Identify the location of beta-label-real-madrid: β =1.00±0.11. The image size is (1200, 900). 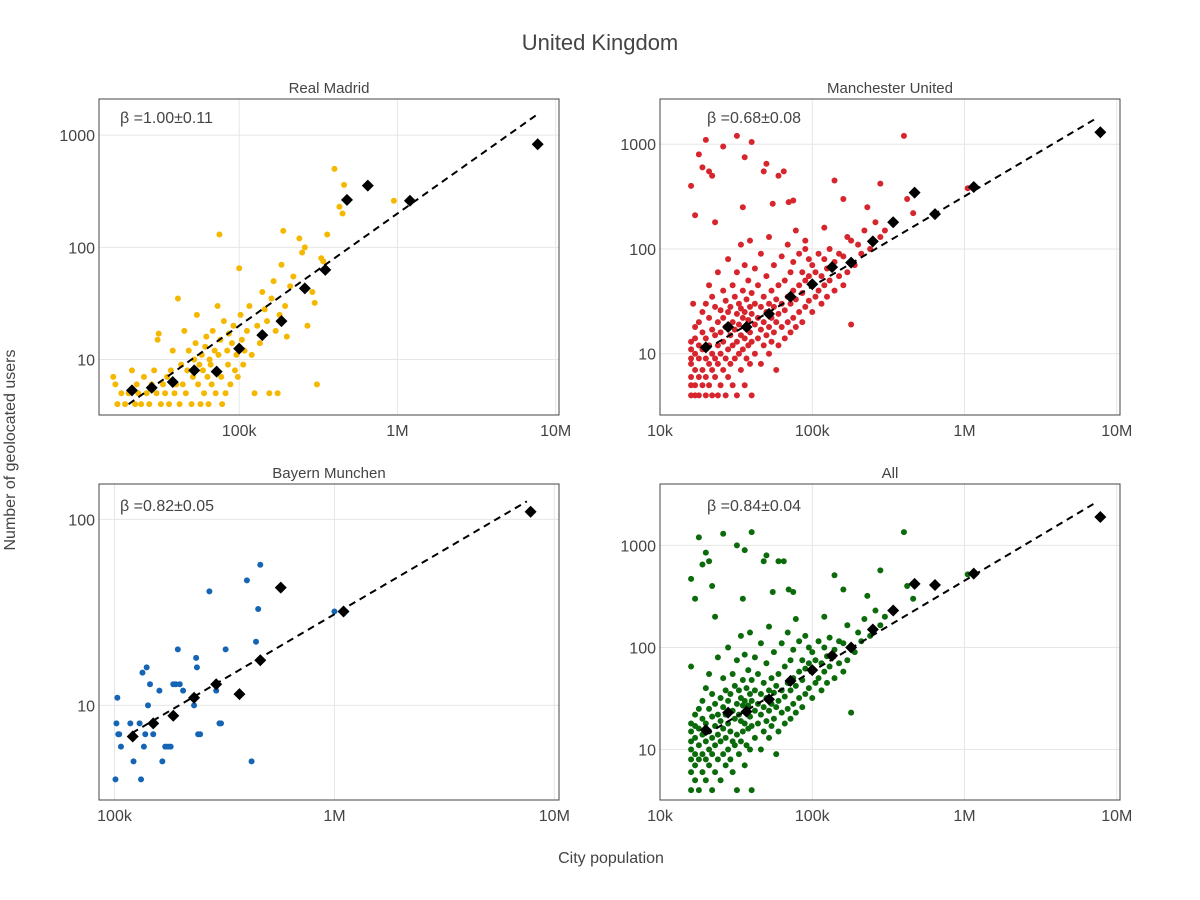
(166, 118).